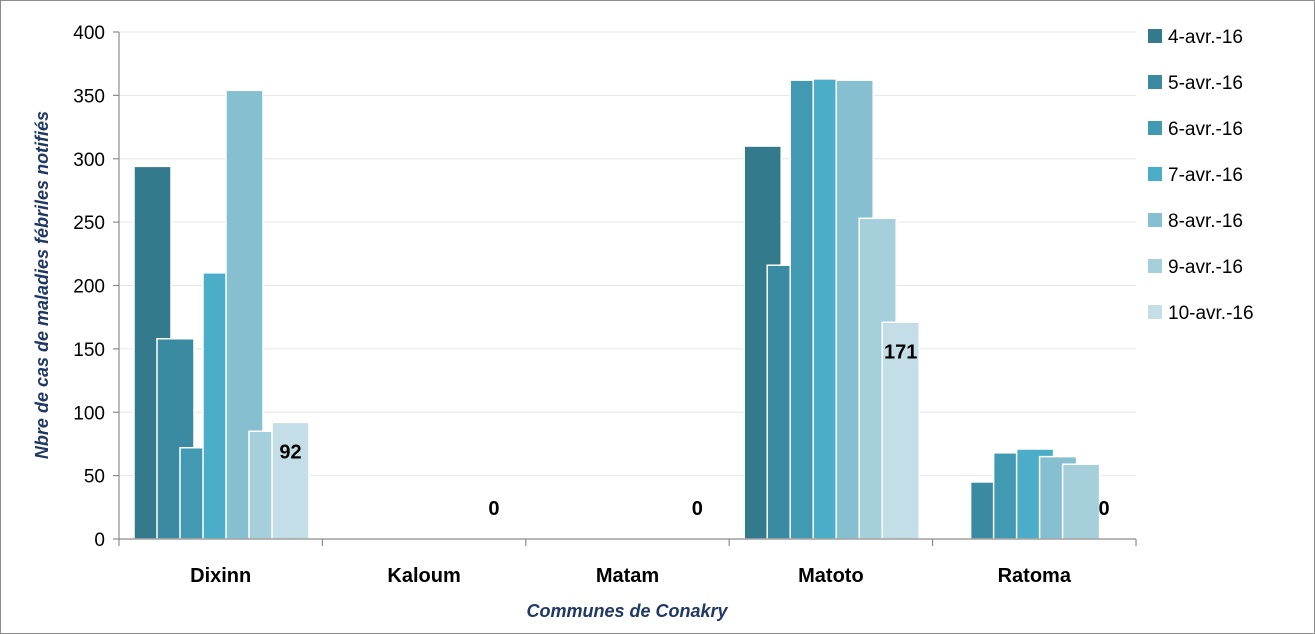 The height and width of the screenshot is (634, 1315). I want to click on y-tick-label: 100, so click(89, 413).